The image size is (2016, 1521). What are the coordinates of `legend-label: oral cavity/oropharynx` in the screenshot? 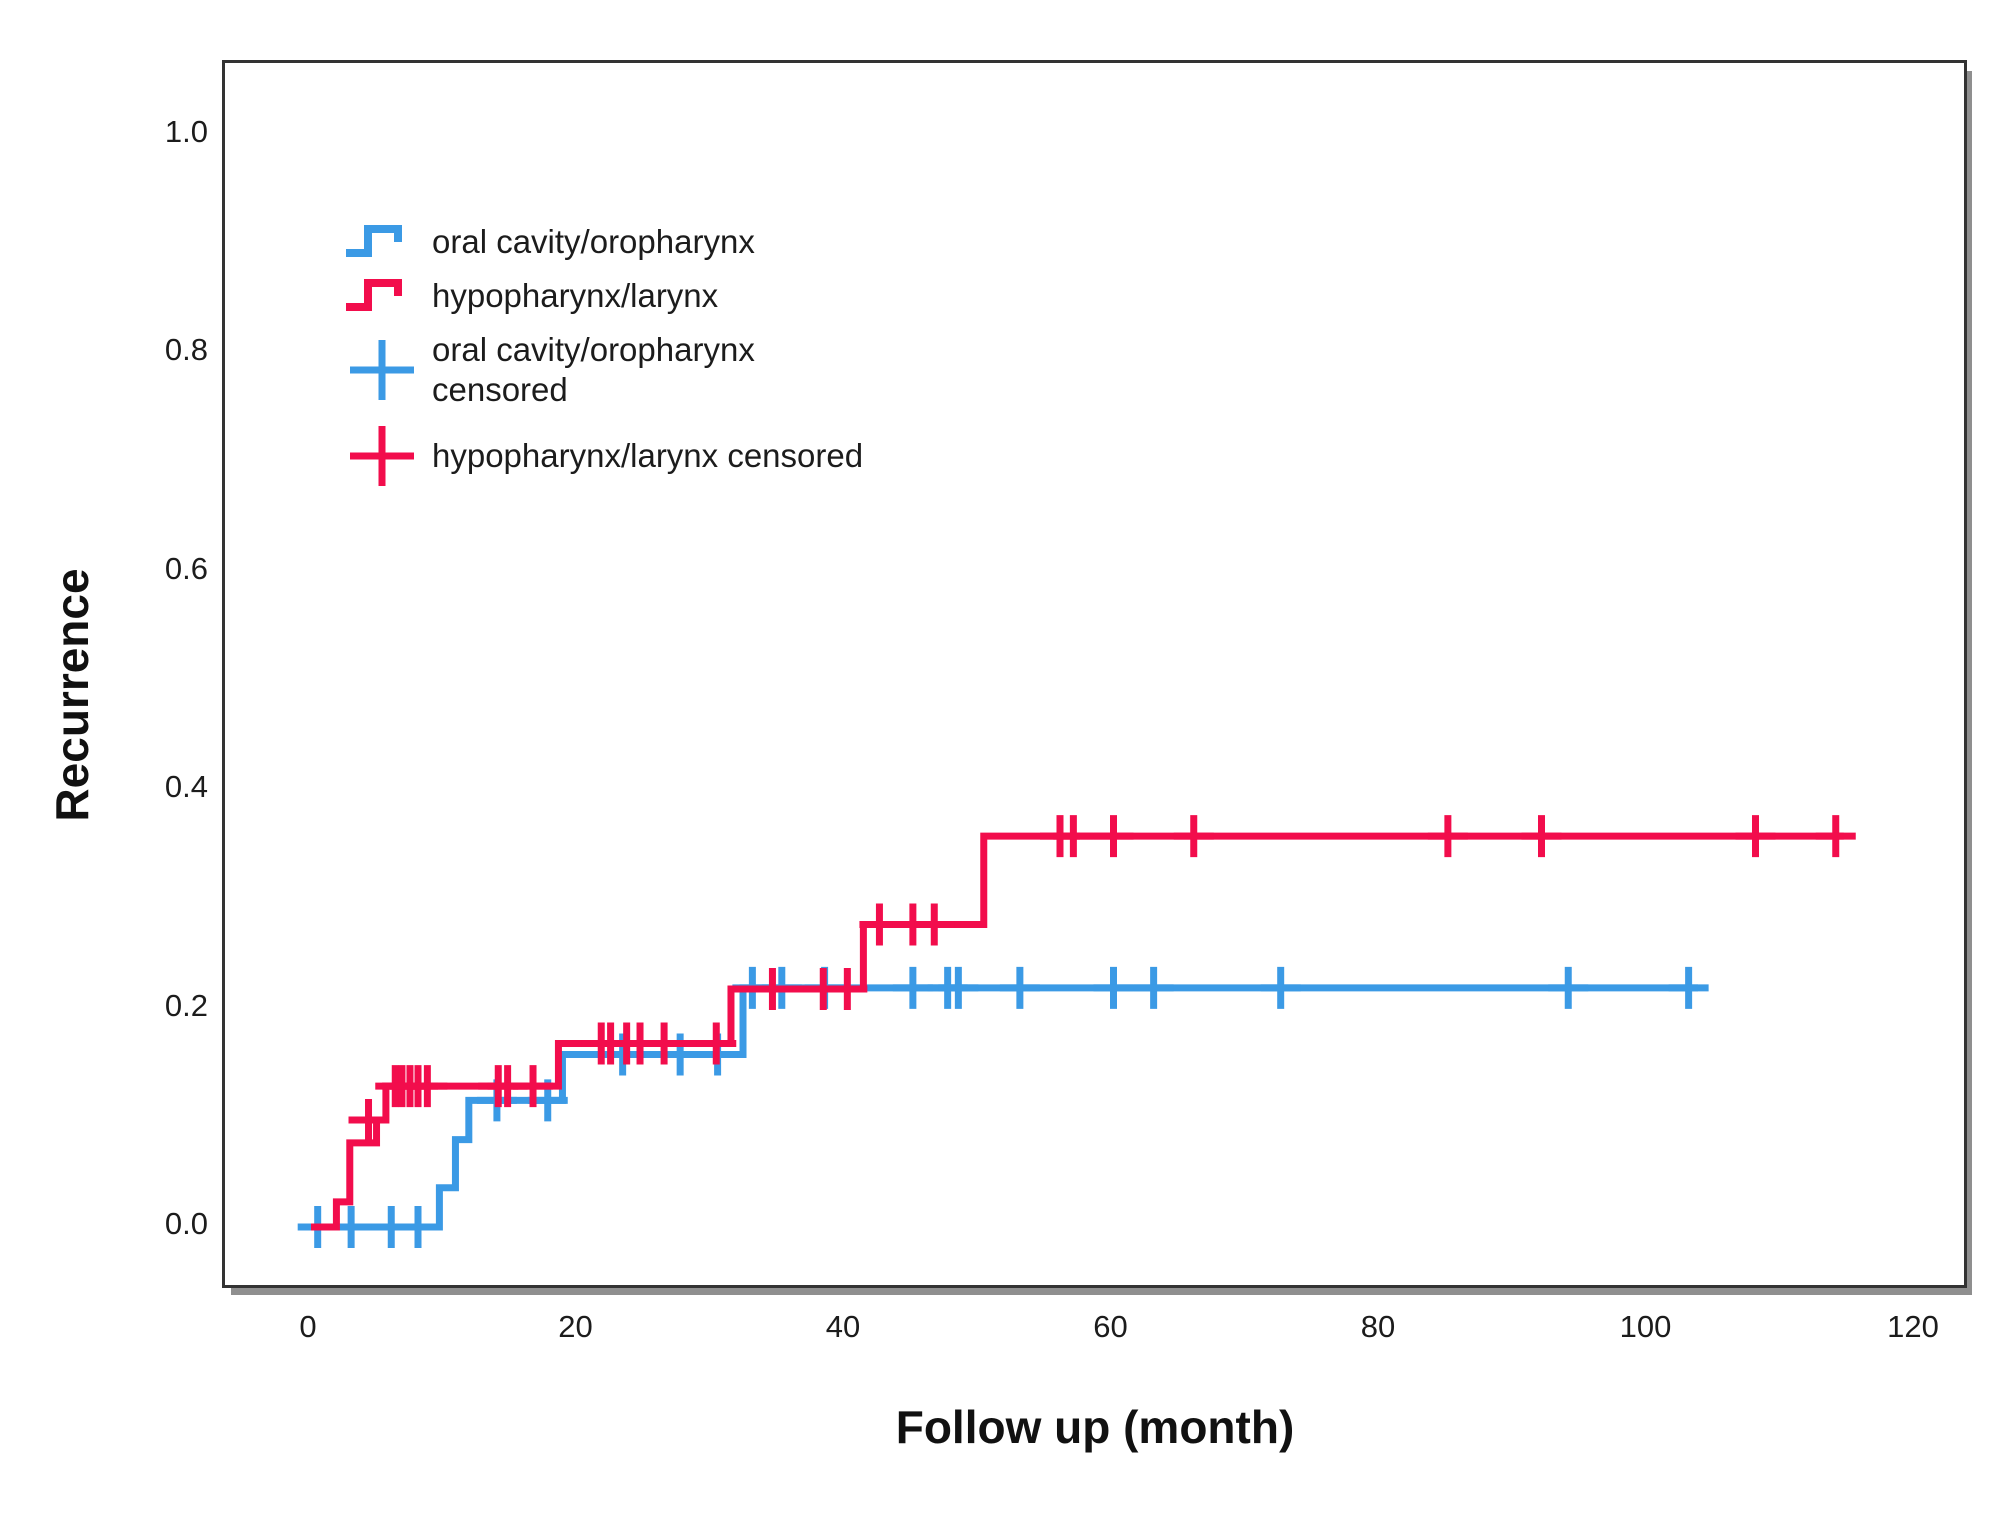 It's located at (593, 241).